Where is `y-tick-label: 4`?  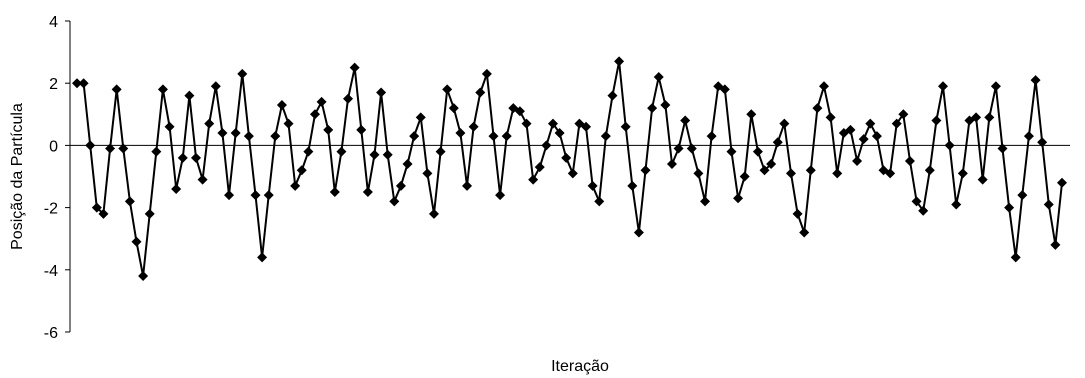 y-tick-label: 4 is located at coordinates (53, 22).